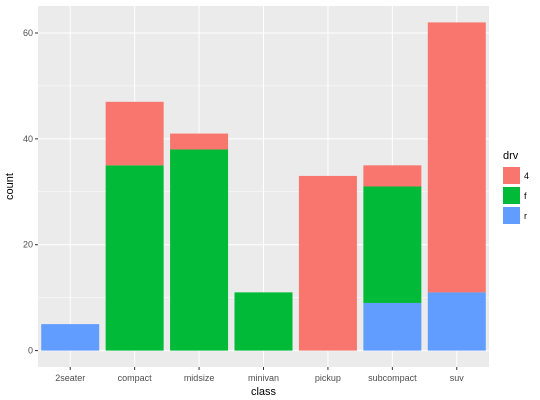 Image resolution: width=540 pixels, height=400 pixels. What do you see at coordinates (526, 176) in the screenshot?
I see `legend-label-4: 4` at bounding box center [526, 176].